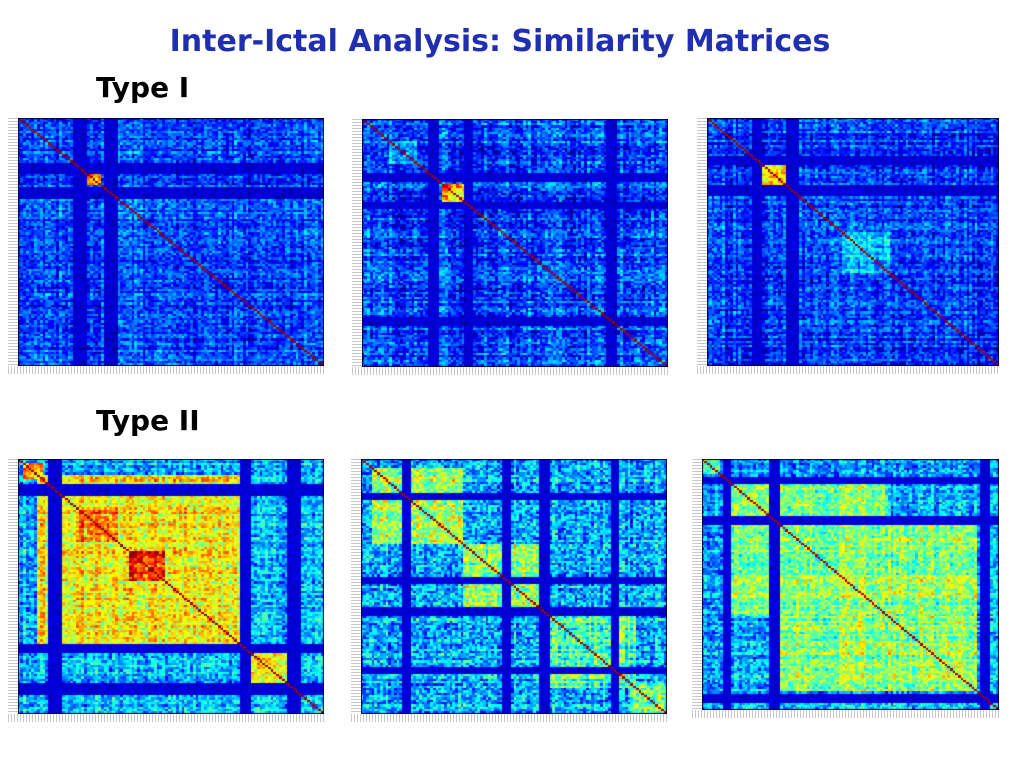  Describe the element at coordinates (148, 420) in the screenshot. I see `type-ii-label: Type II` at that location.